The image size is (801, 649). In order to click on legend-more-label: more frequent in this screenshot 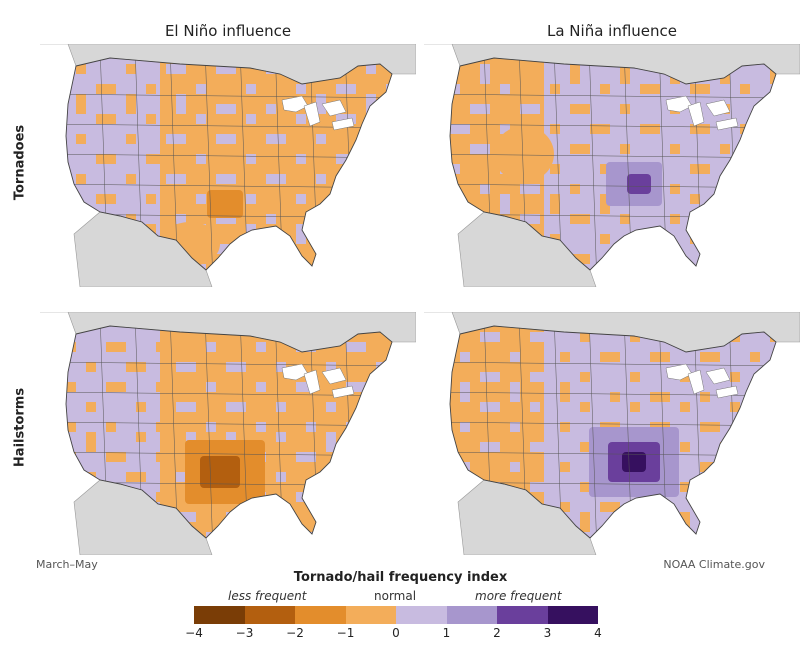, I will do `click(518, 596)`.